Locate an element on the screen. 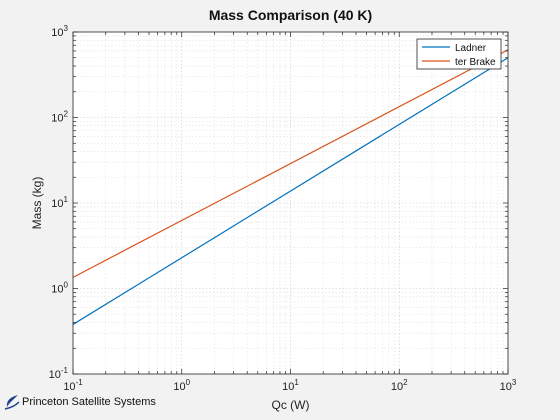 The width and height of the screenshot is (560, 420). watermark-text: Princeton Satellite Systems is located at coordinates (89, 402).